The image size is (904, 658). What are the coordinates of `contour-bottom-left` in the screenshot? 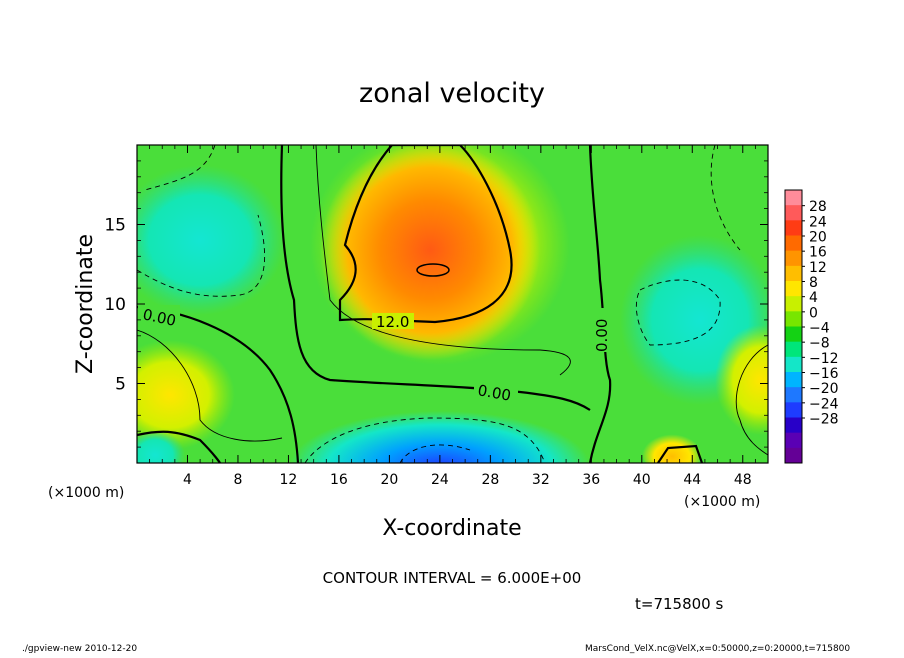 It's located at (179, 446).